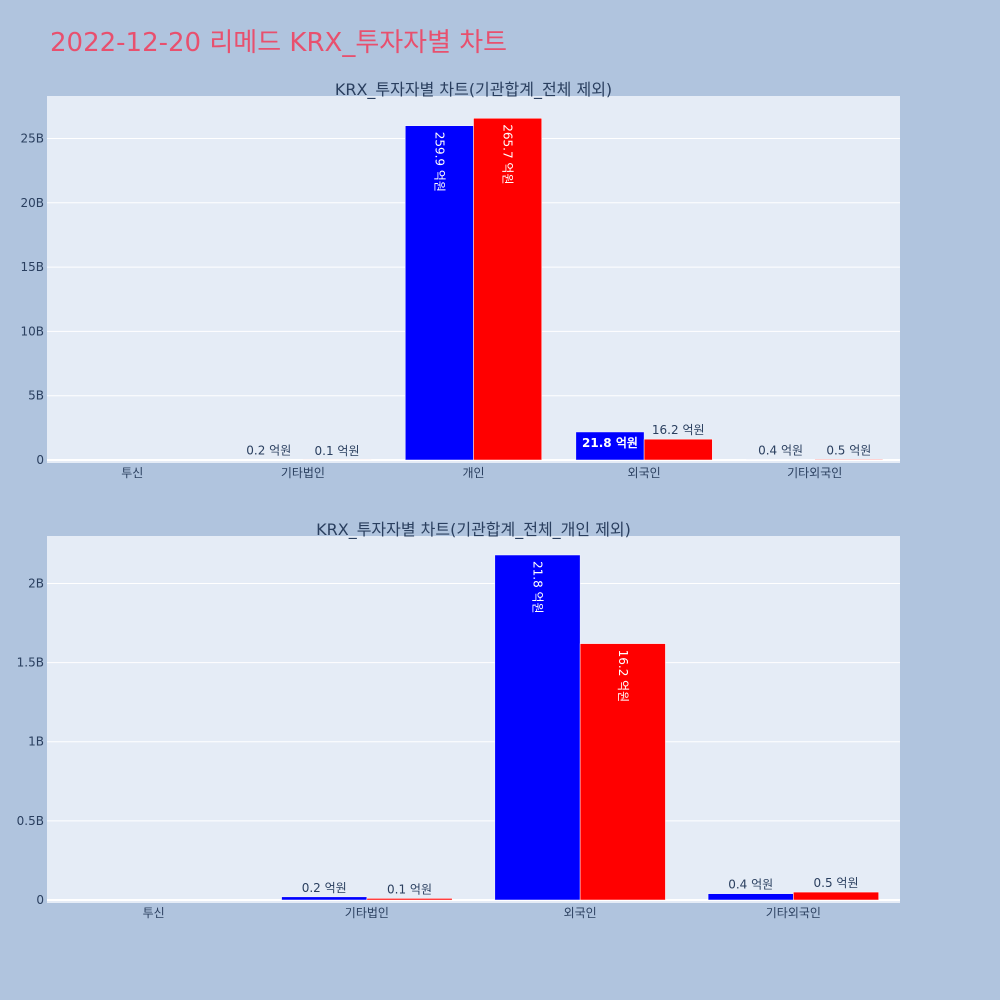 The width and height of the screenshot is (1000, 1000). I want to click on y-tick-label: 15B, so click(32, 267).